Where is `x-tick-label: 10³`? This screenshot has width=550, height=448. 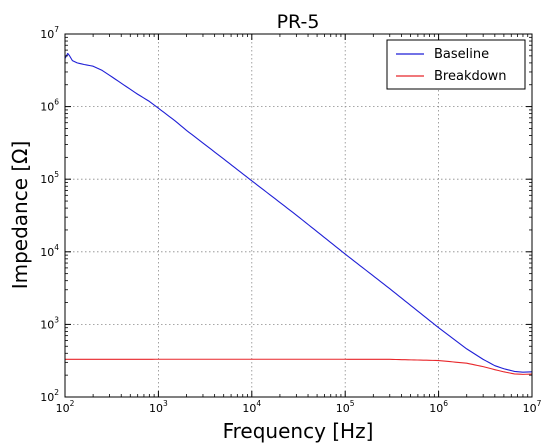
x-tick-label: 10³ is located at coordinates (158, 407).